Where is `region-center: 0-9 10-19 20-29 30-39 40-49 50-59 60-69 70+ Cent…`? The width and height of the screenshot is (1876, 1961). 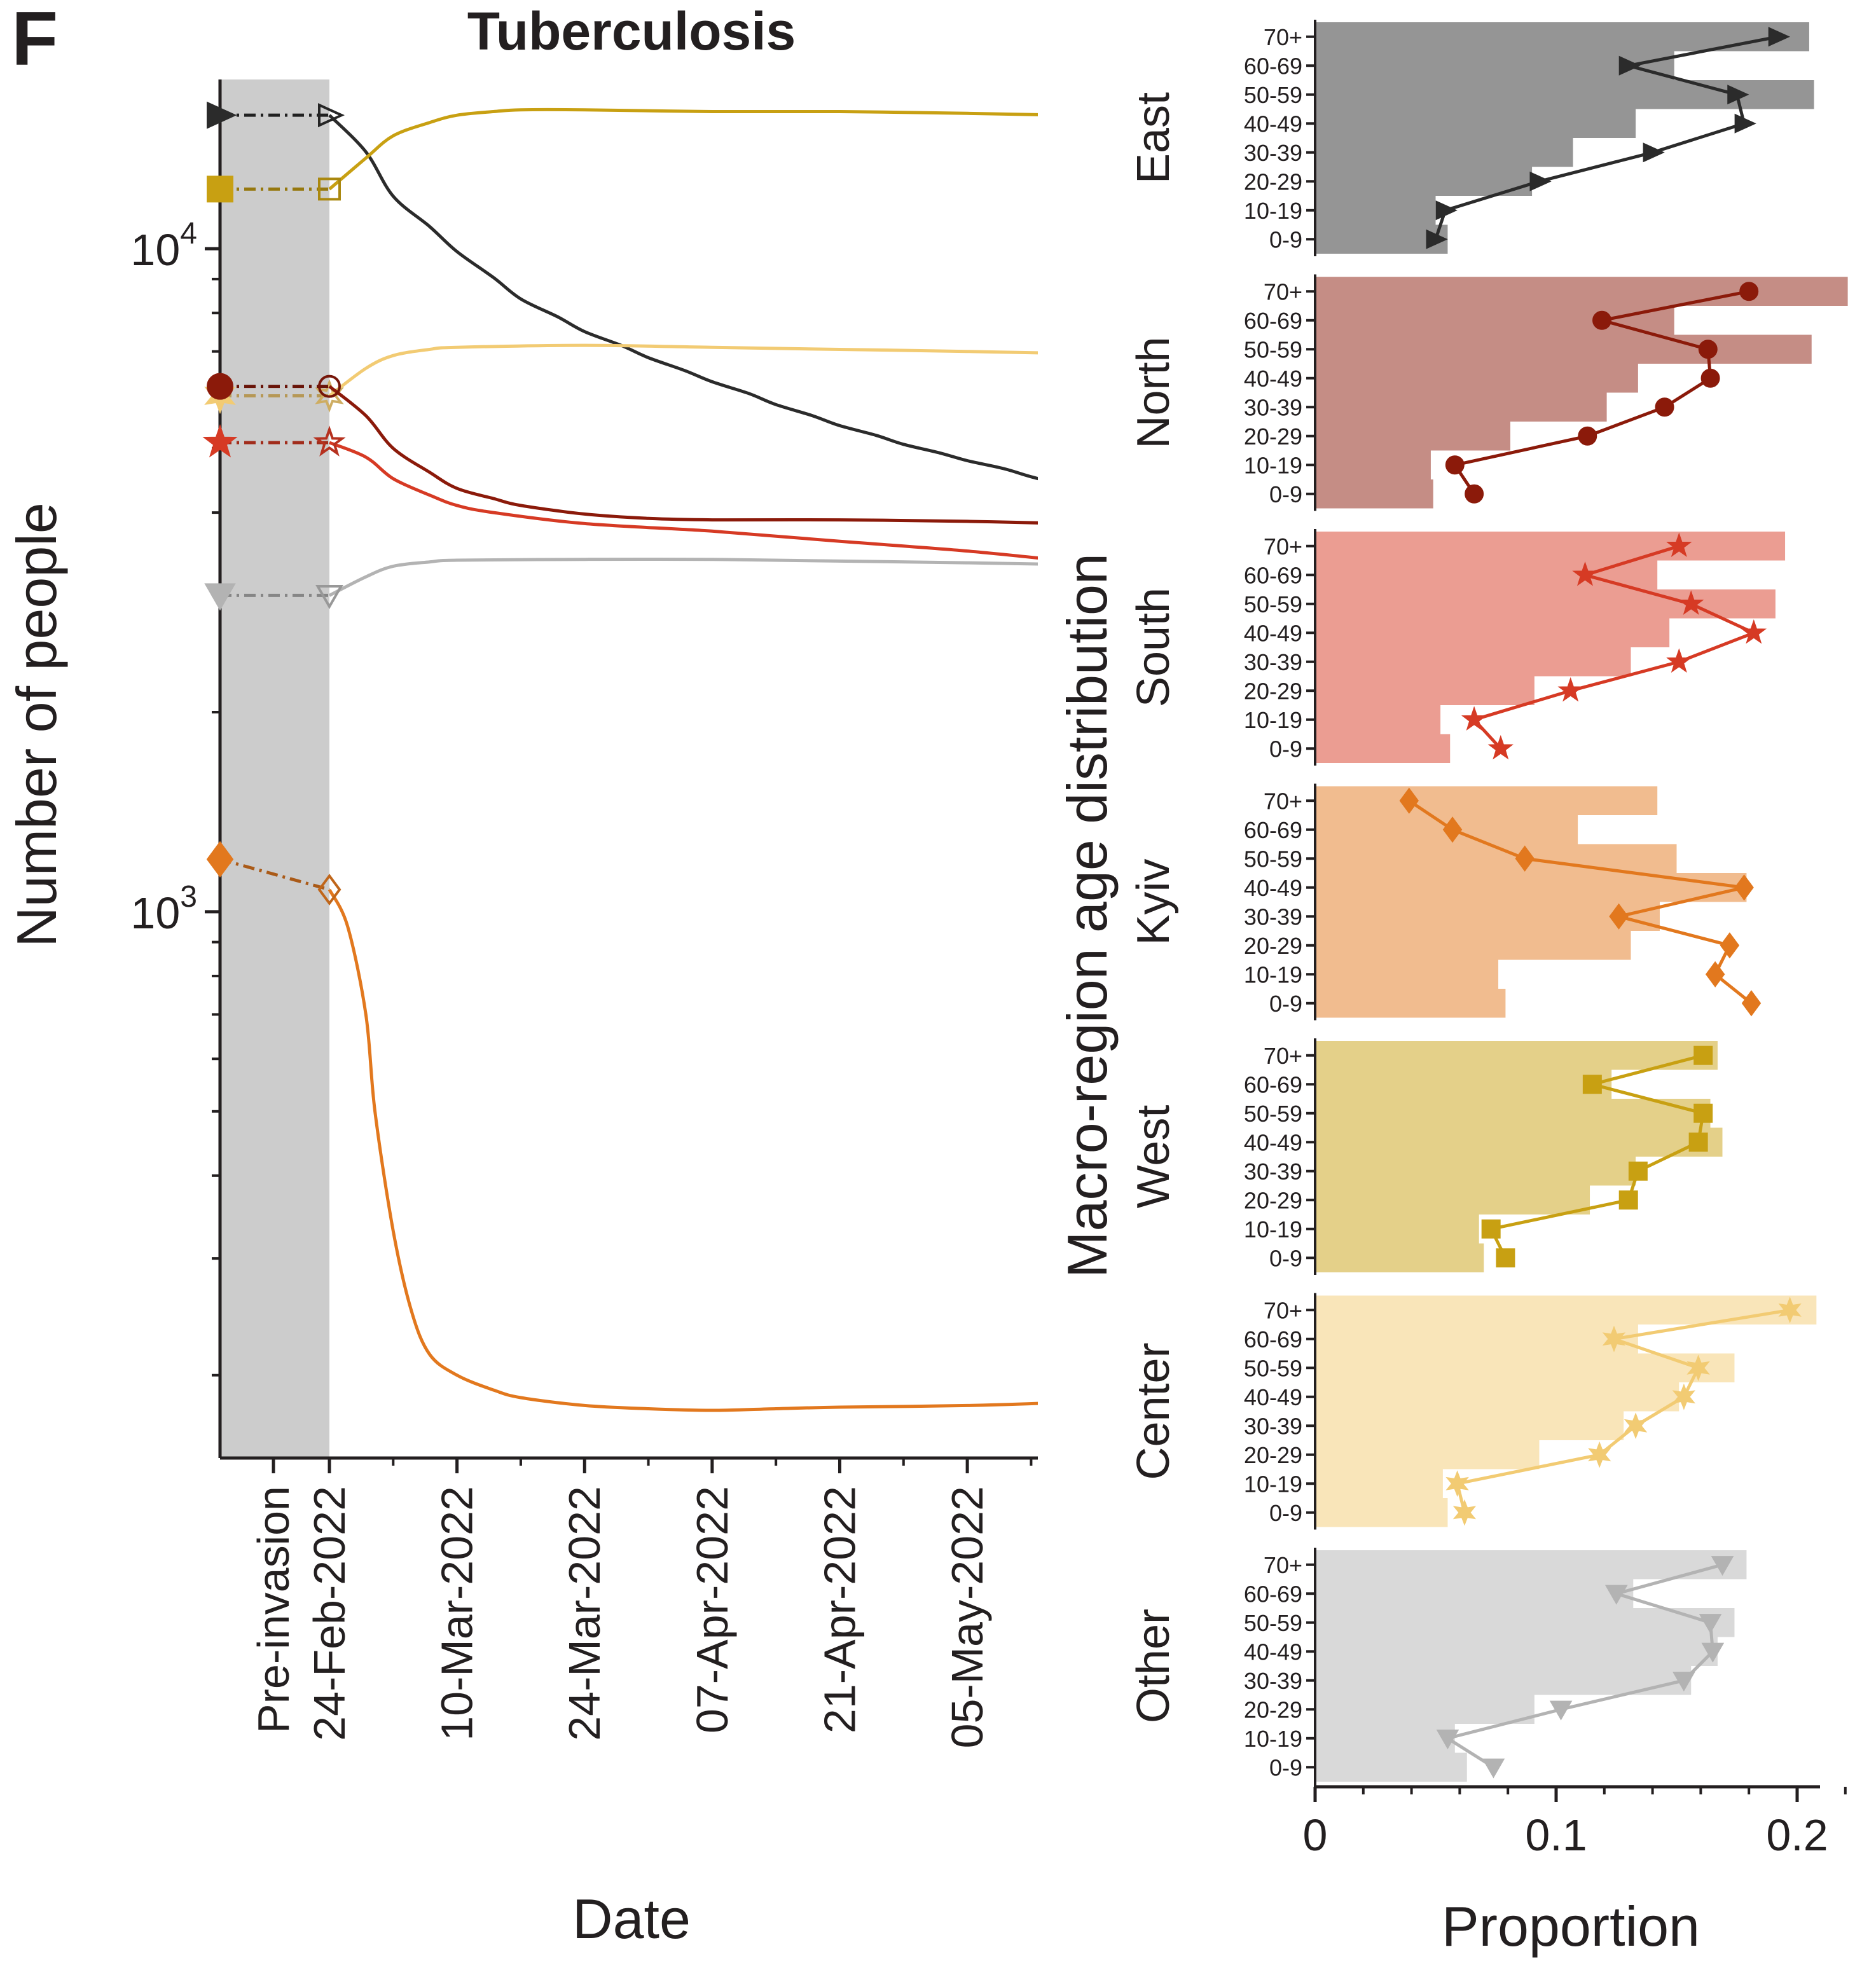
region-center: 0-9 10-19 20-29 30-39 40-49 50-59 60-69 70+ Cent… is located at coordinates (1472, 1411).